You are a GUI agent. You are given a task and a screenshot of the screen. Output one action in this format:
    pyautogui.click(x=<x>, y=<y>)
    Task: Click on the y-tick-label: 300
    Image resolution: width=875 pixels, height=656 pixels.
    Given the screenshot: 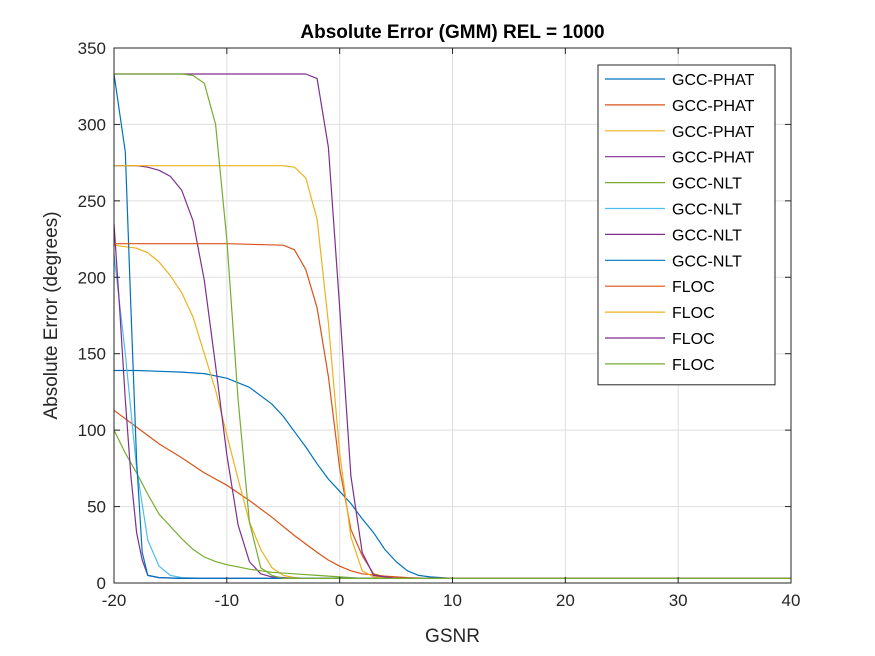 What is the action you would take?
    pyautogui.click(x=92, y=124)
    